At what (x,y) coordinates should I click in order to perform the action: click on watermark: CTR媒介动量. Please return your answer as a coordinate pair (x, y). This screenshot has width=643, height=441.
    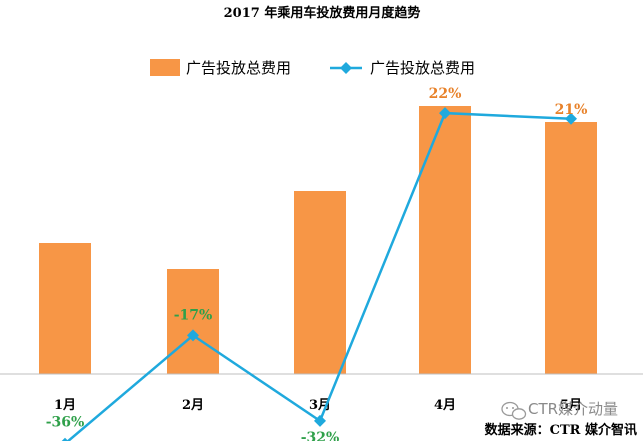
    Looking at the image, I should click on (559, 410).